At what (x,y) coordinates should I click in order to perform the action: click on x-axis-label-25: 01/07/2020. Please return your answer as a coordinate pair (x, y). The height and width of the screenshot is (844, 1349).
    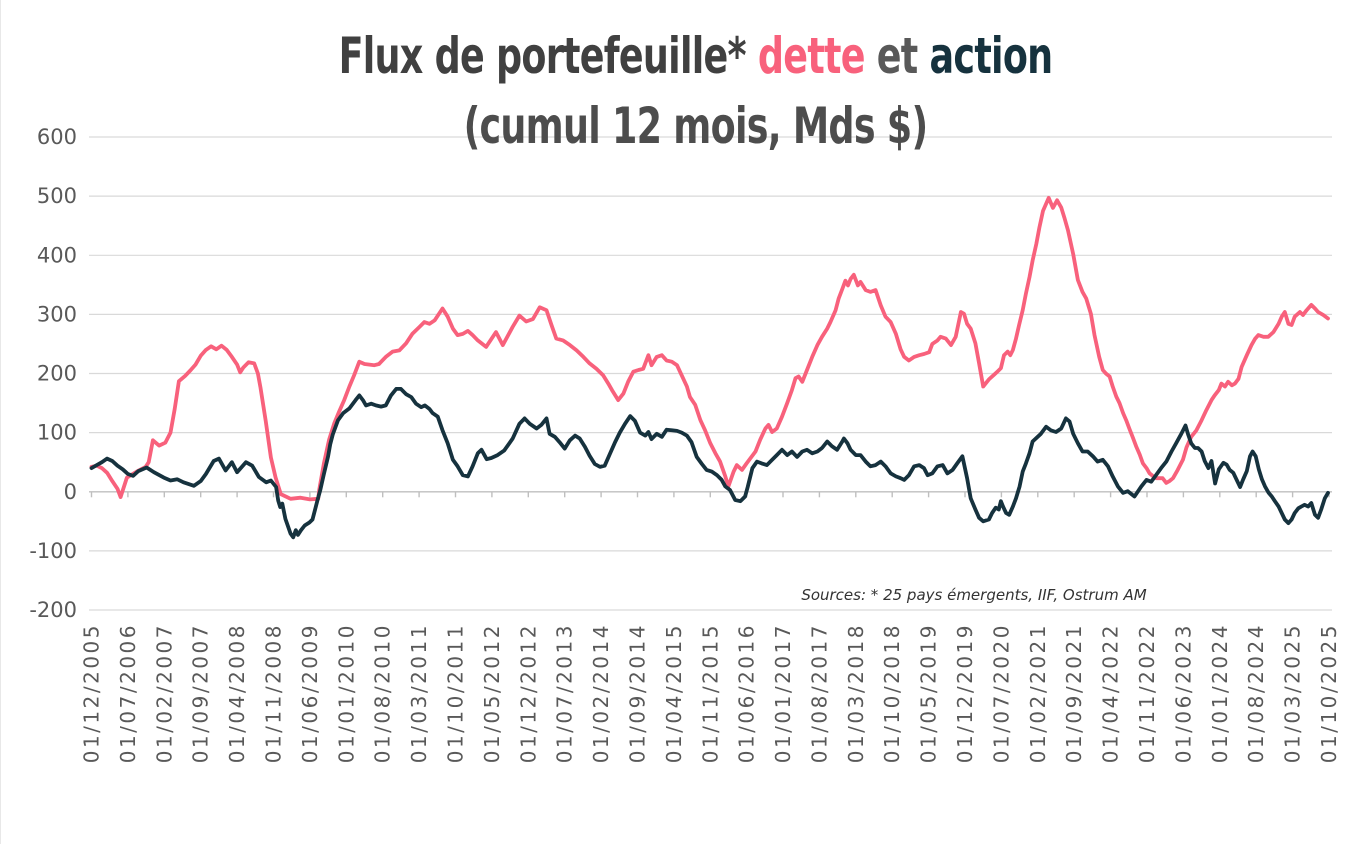
    Looking at the image, I should click on (1001, 693).